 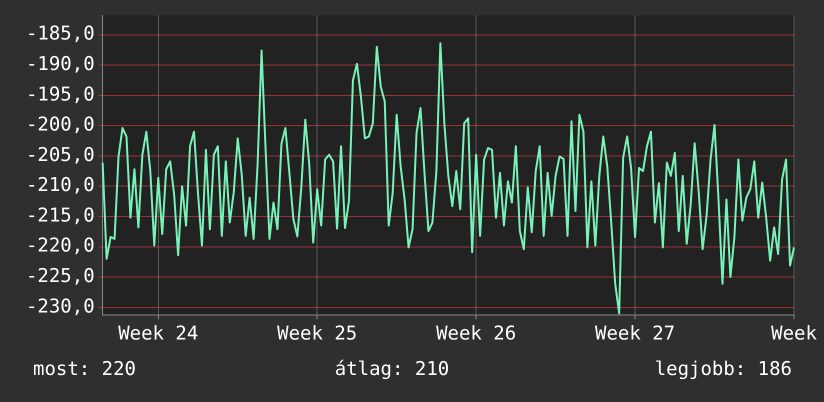 I want to click on text: most: 220, so click(x=84, y=369).